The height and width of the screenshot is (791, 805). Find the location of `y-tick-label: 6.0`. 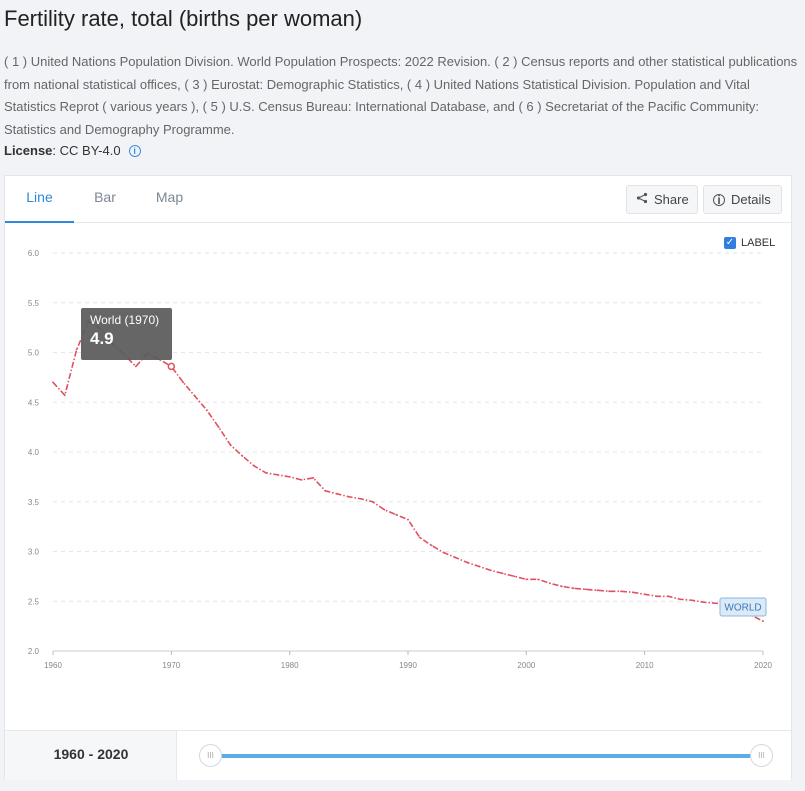

y-tick-label: 6.0 is located at coordinates (34, 253).